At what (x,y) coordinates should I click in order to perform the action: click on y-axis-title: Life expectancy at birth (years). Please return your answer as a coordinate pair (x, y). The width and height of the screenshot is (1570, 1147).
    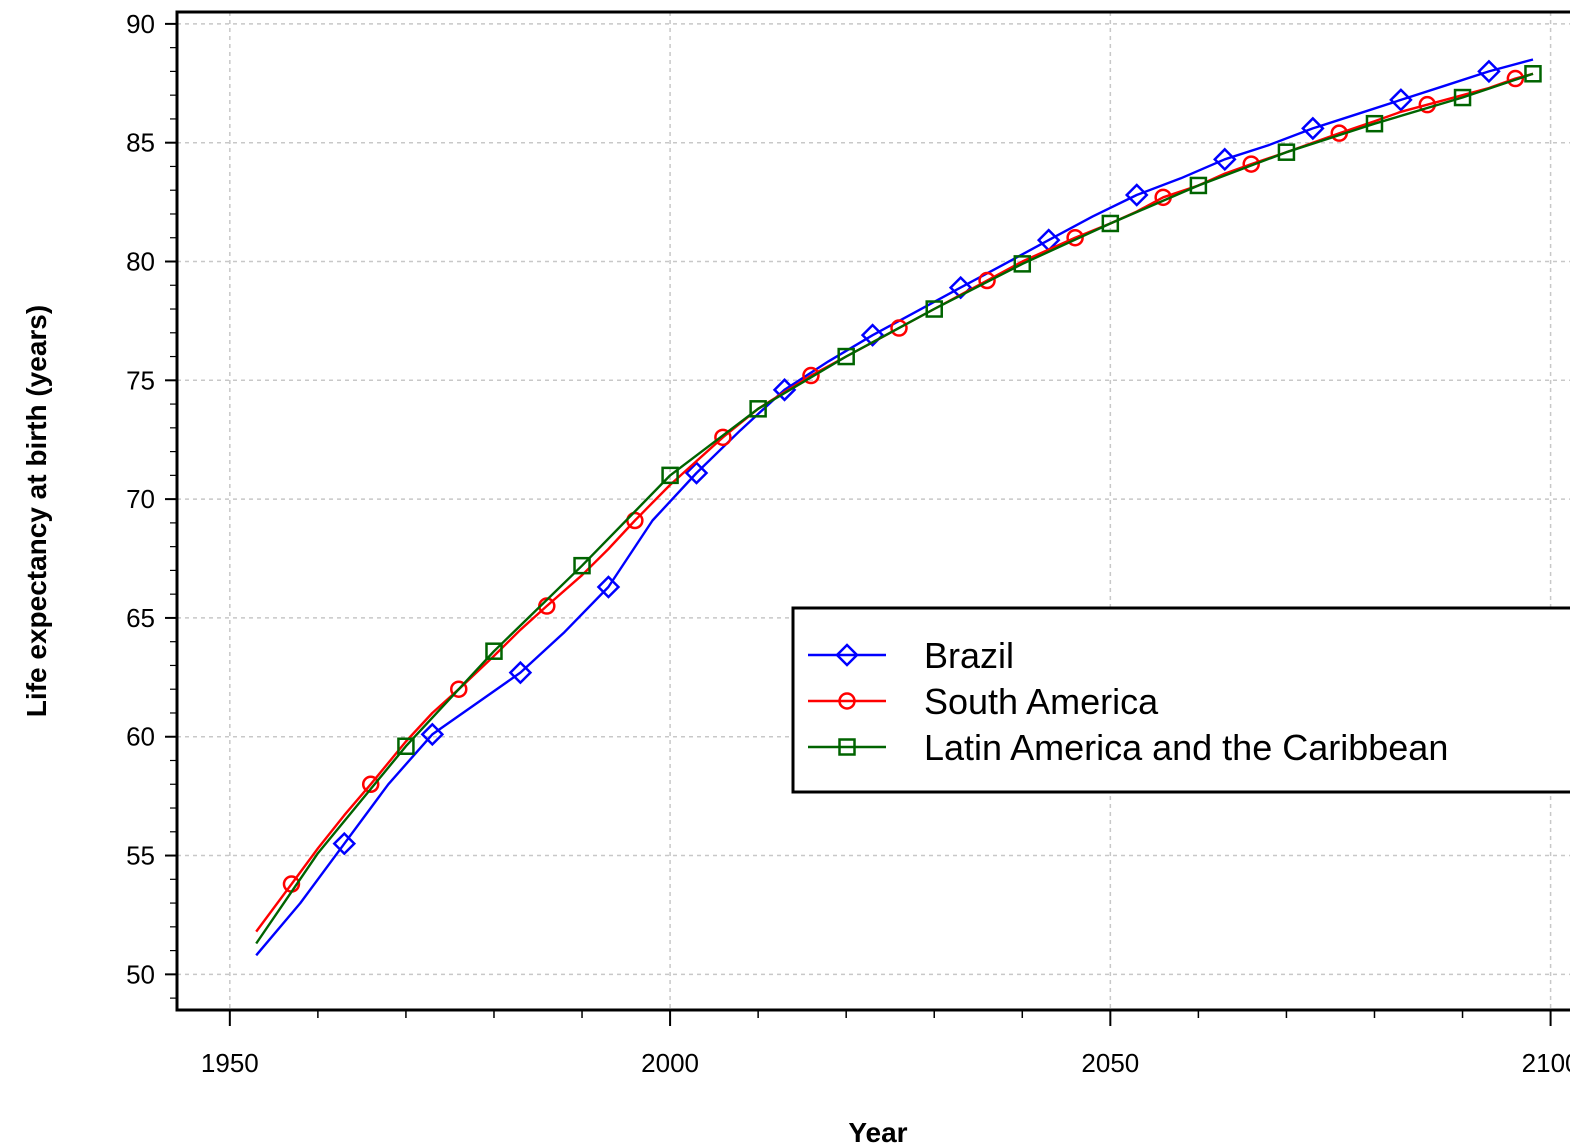
    Looking at the image, I should click on (36, 511).